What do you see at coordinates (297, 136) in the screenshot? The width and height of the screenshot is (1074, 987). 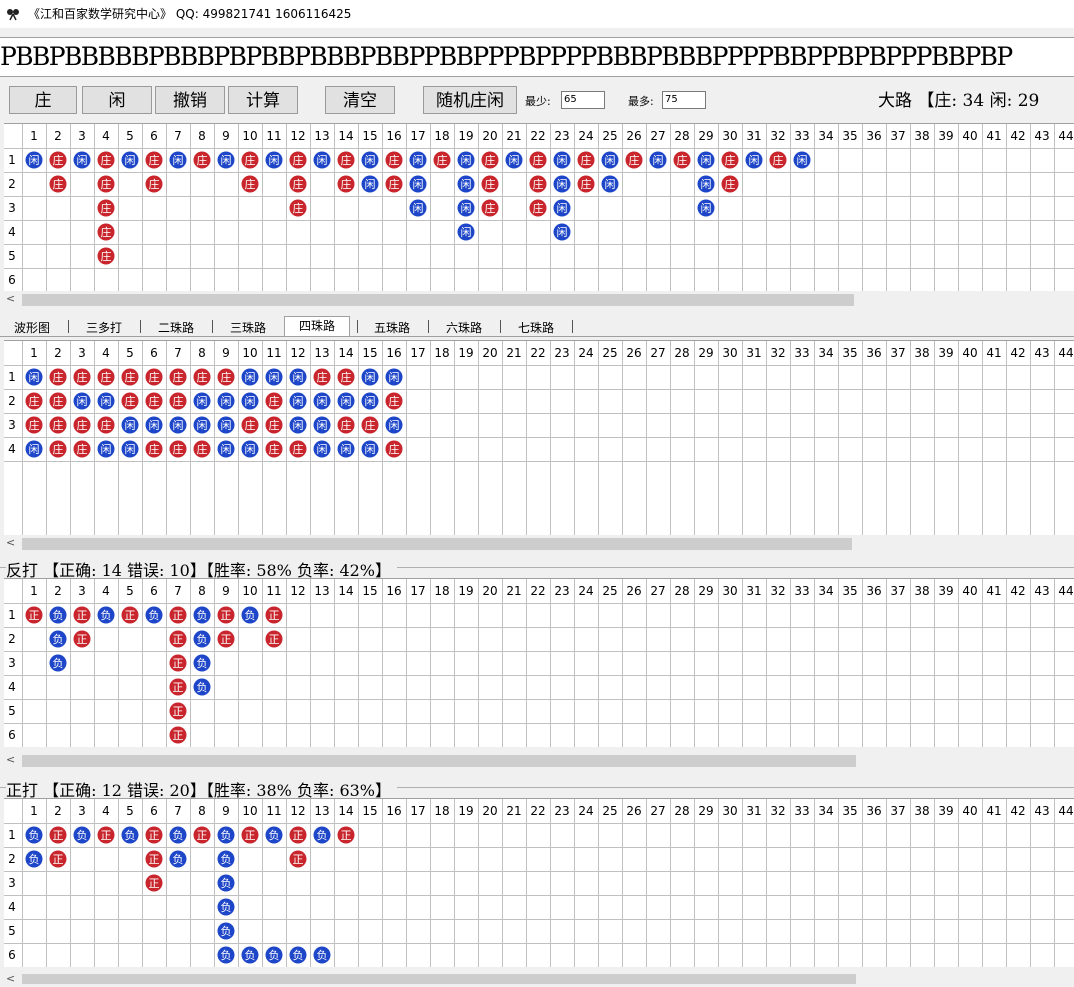 I see `column-number: 12` at bounding box center [297, 136].